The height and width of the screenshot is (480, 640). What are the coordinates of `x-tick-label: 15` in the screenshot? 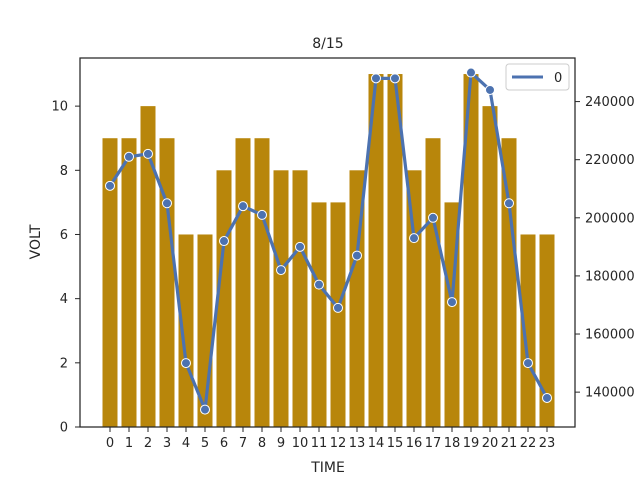 It's located at (395, 443).